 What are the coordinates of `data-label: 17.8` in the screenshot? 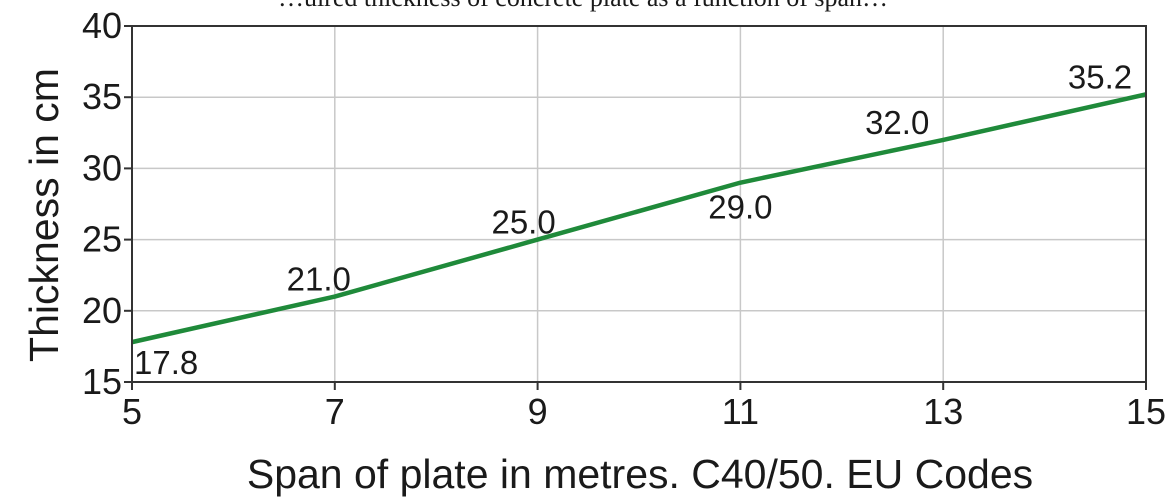 It's located at (166, 362).